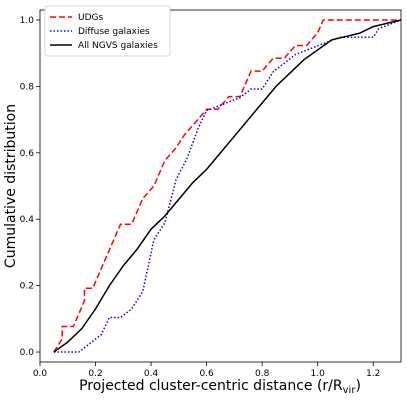  What do you see at coordinates (118, 46) in the screenshot?
I see `legend-label-2: All NGVS galaxies` at bounding box center [118, 46].